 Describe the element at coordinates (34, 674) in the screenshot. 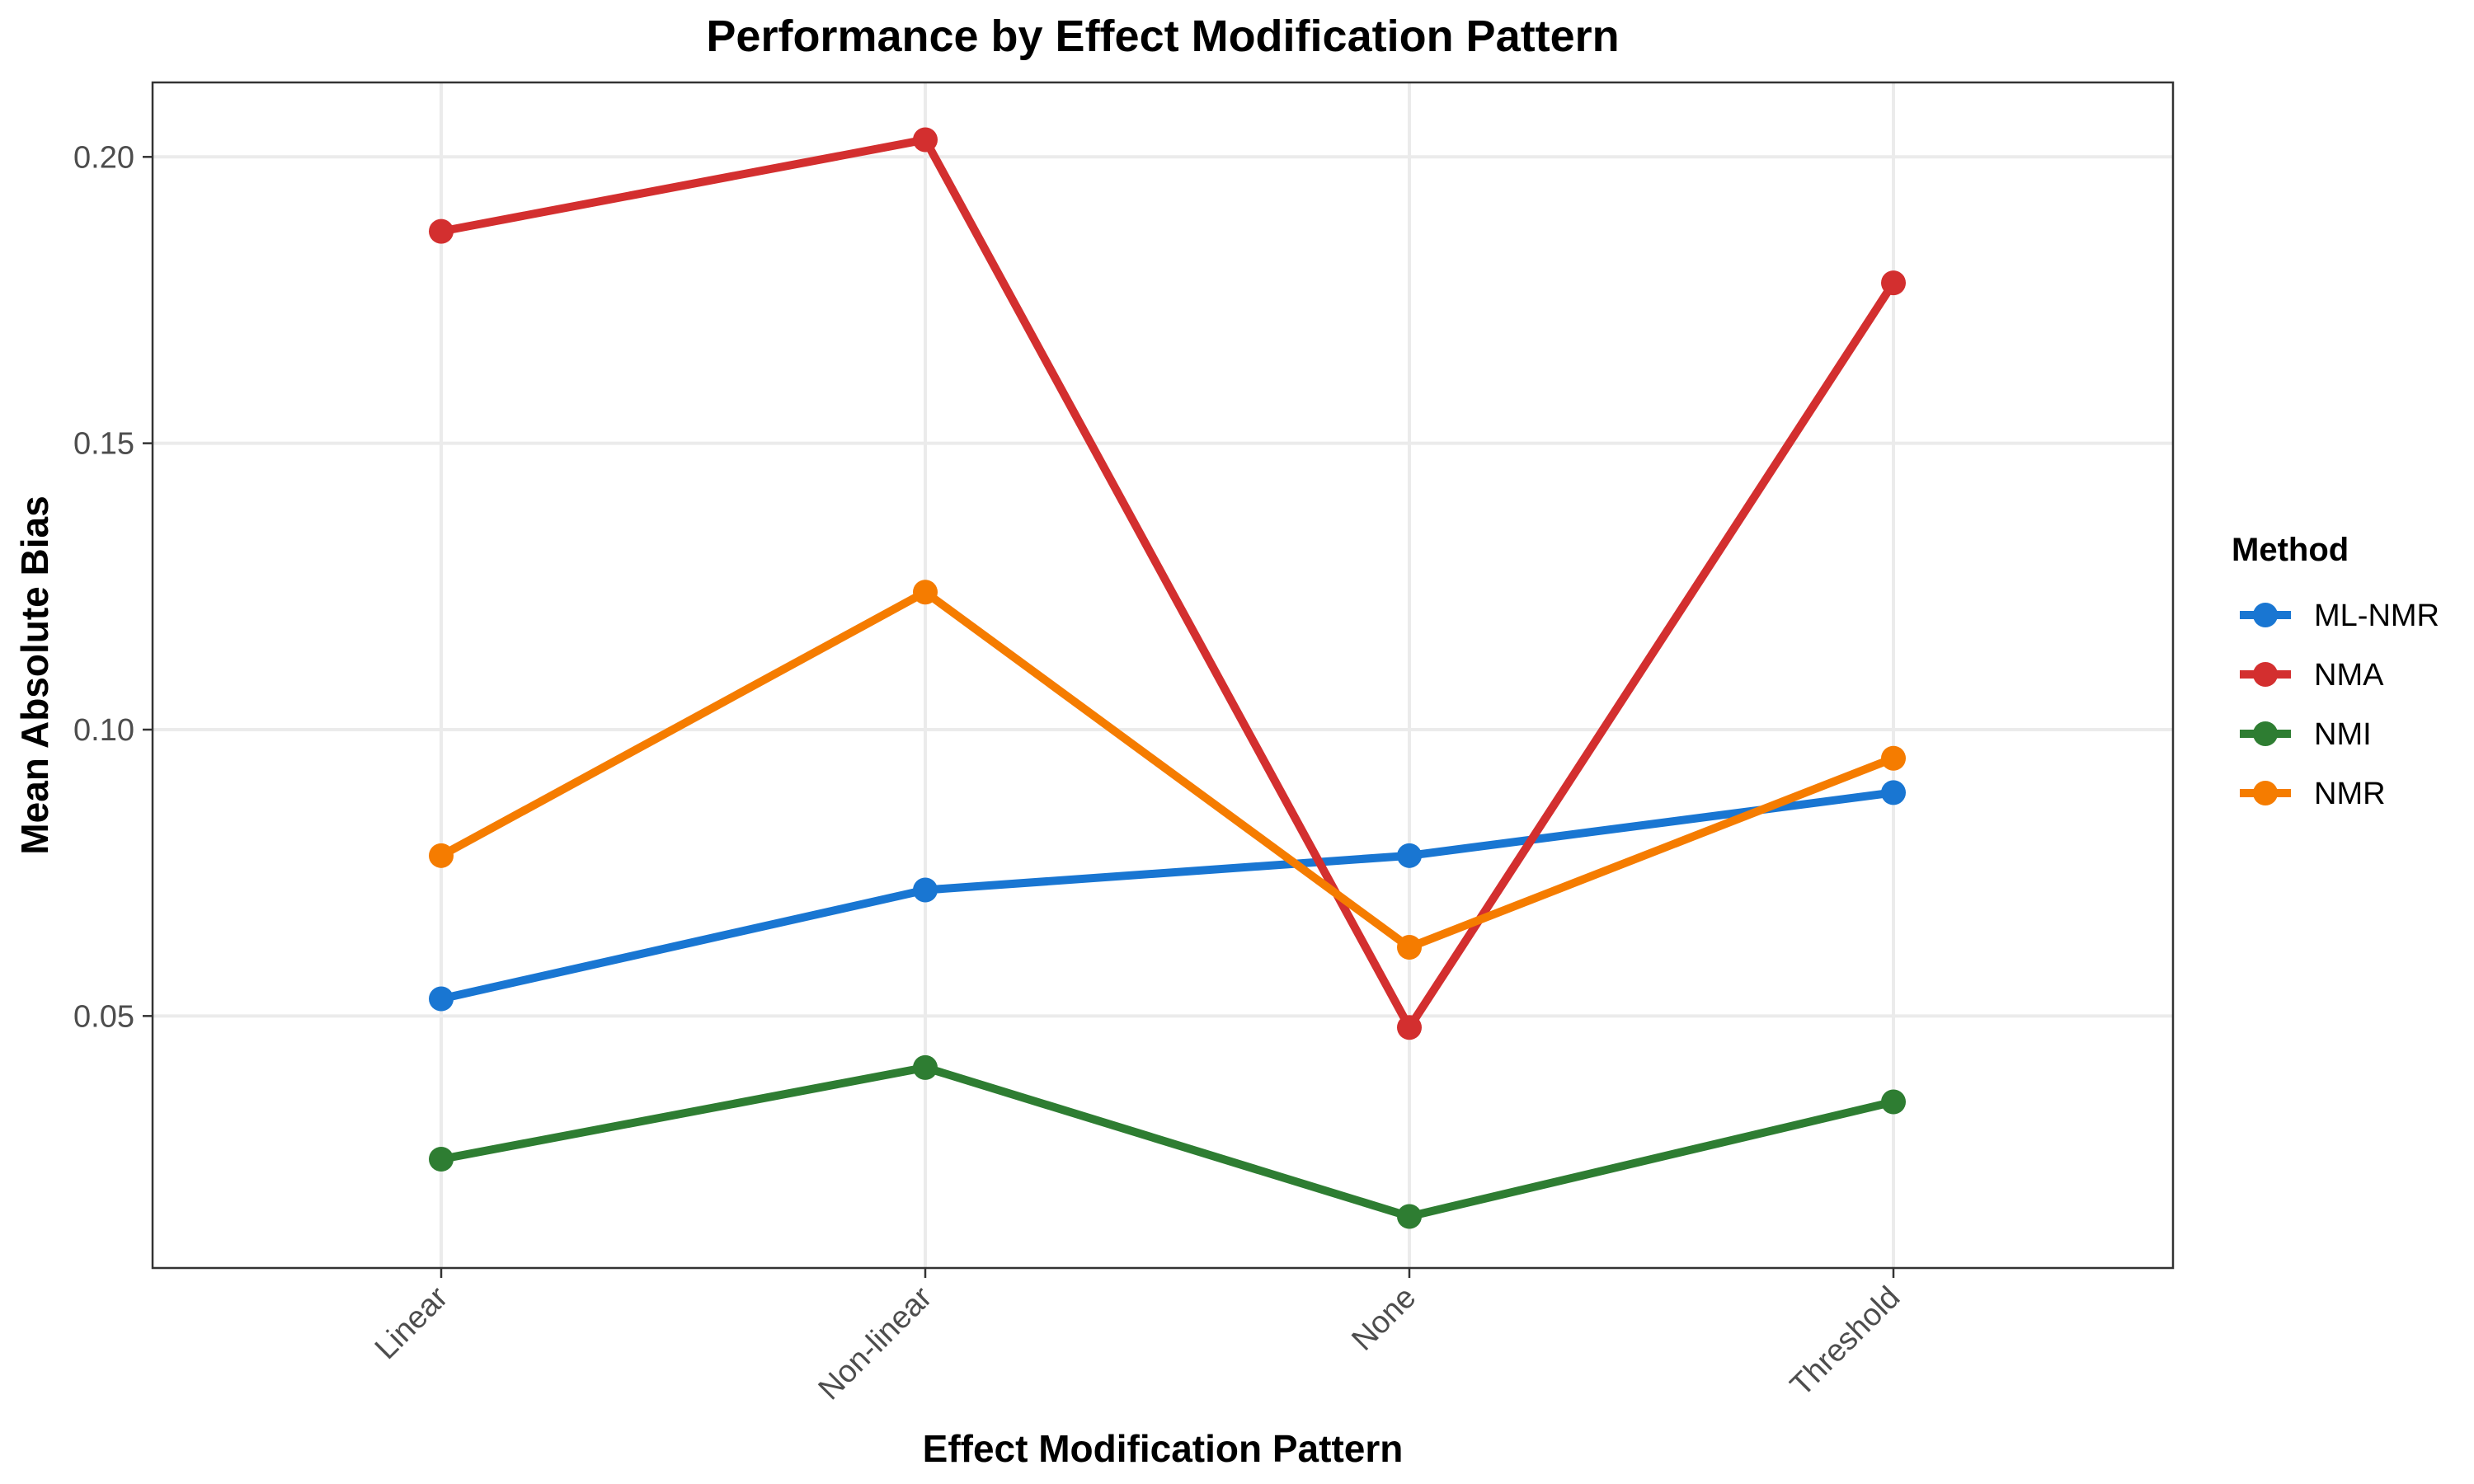

I see `y-axis-title: Mean Absolute Bias` at that location.